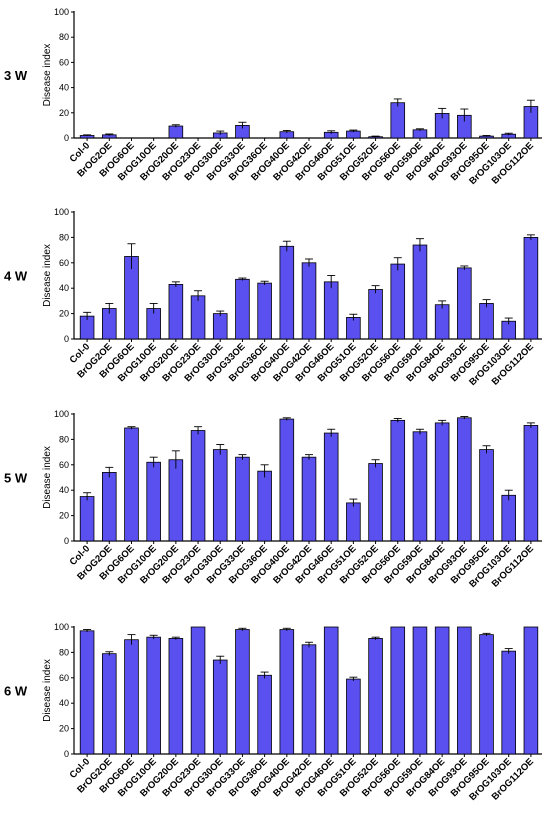 The image size is (550, 817). What do you see at coordinates (16, 691) in the screenshot?
I see `panel-label: 6 W` at bounding box center [16, 691].